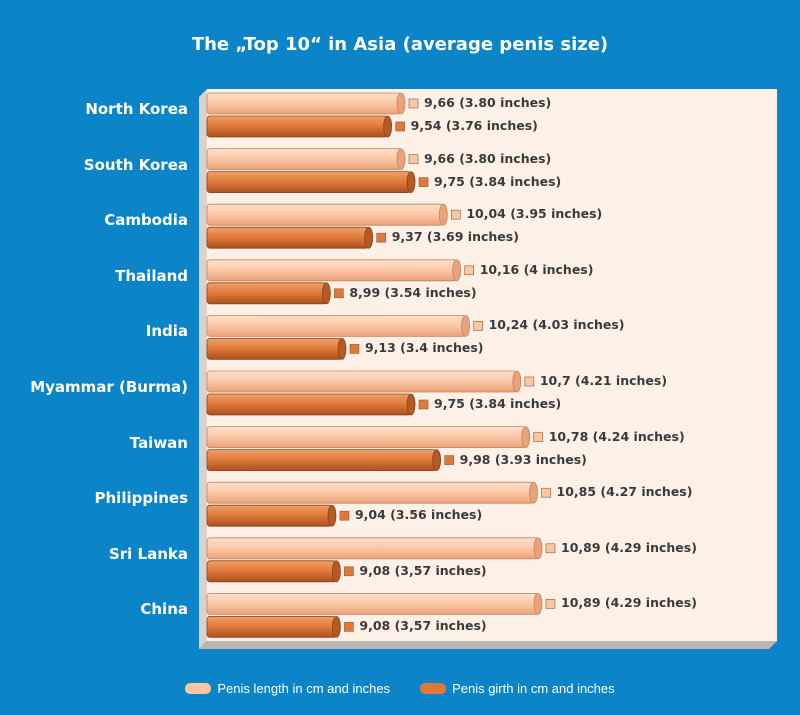 Image resolution: width=800 pixels, height=715 pixels. I want to click on data-label-girth: 9,13 (3.4 inches), so click(424, 348).